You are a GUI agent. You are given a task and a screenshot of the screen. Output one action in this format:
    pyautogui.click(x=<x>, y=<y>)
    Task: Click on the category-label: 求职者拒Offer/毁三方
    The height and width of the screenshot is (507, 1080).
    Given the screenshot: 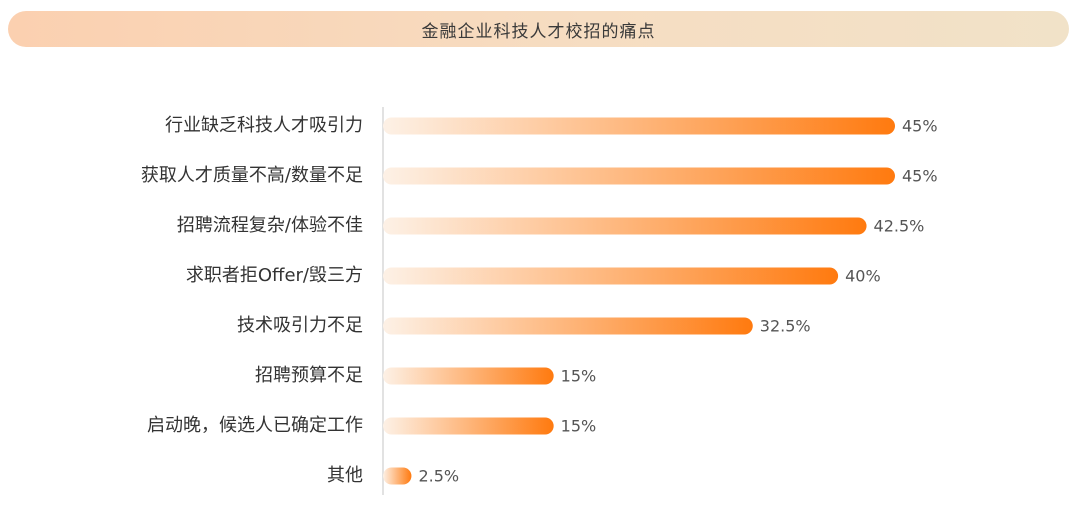 What is the action you would take?
    pyautogui.click(x=274, y=275)
    